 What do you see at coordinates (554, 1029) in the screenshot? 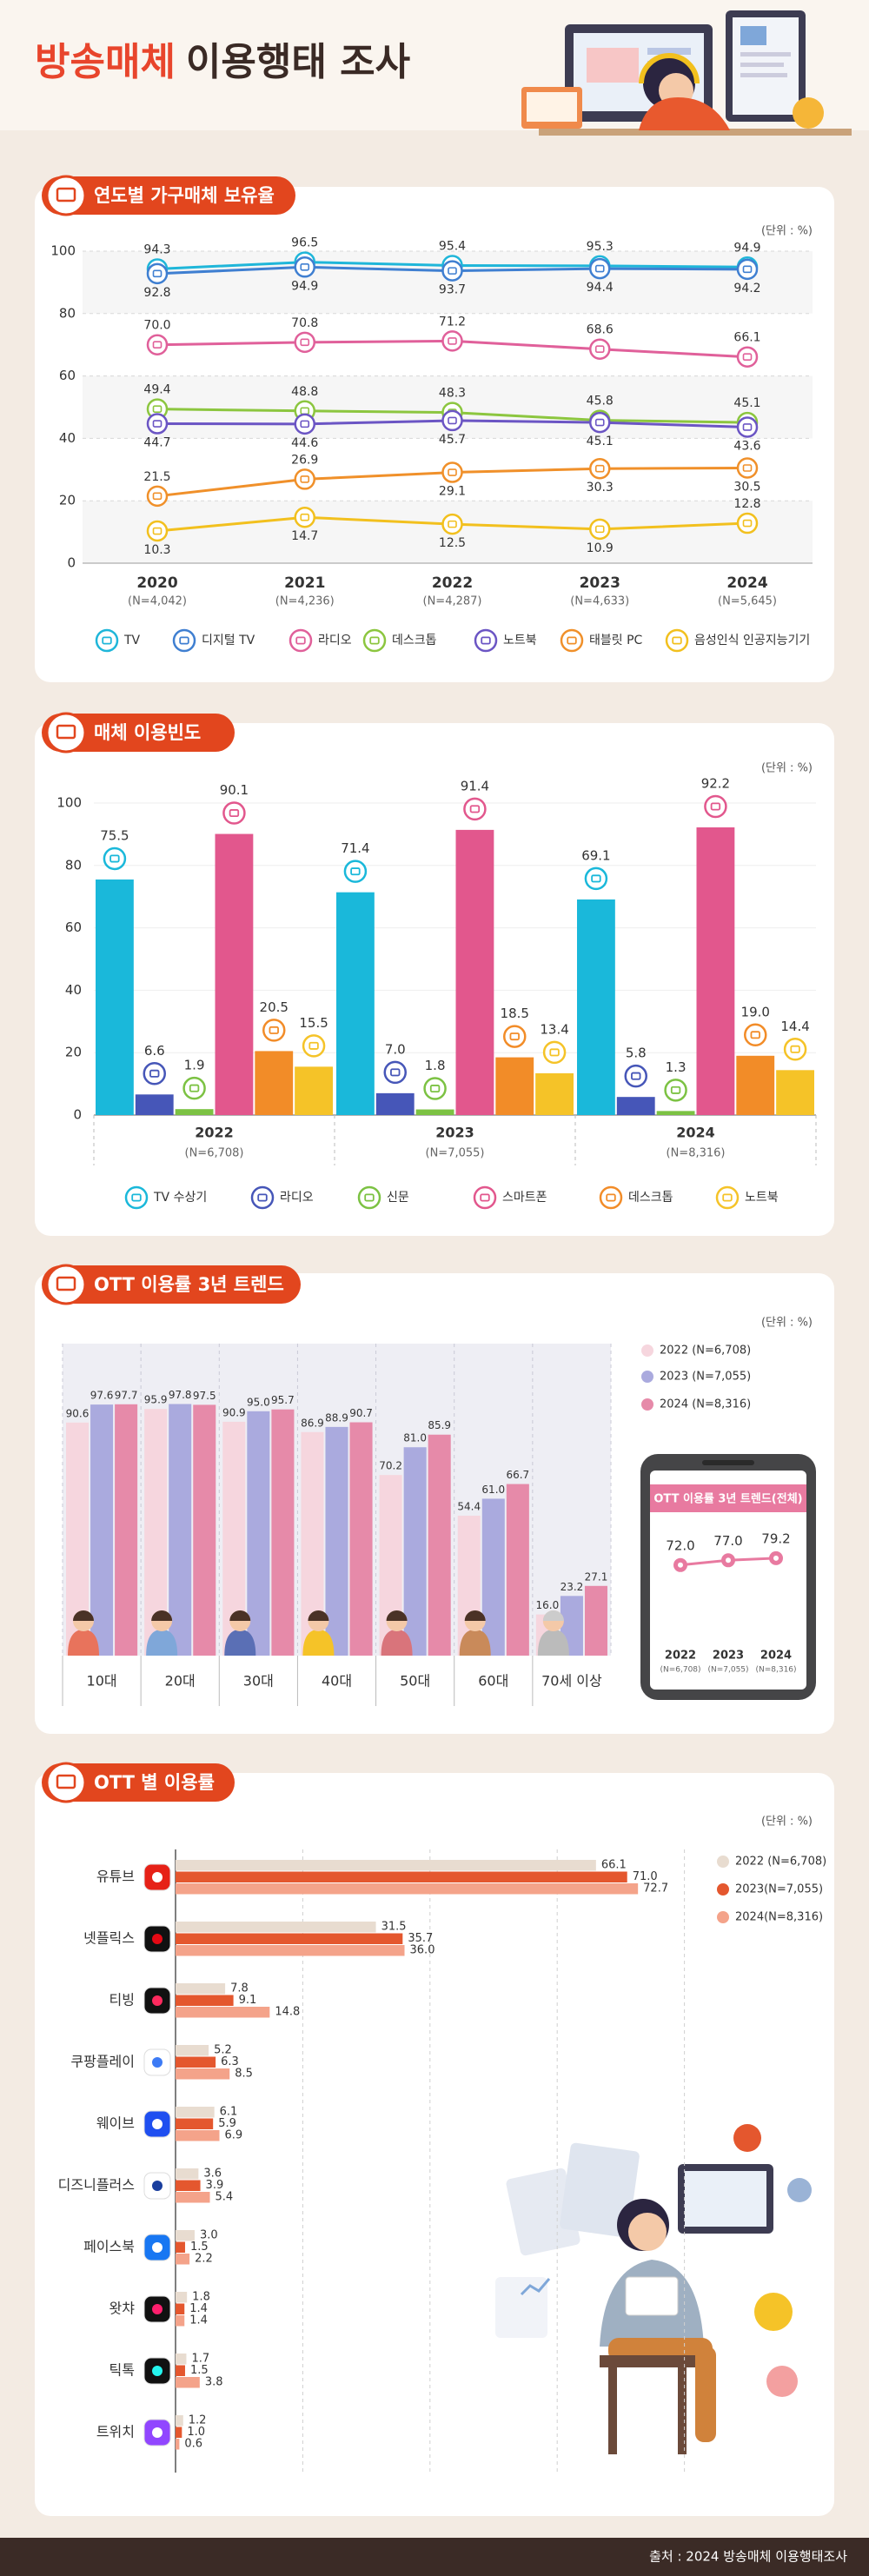
I see `data-label: 13.4` at bounding box center [554, 1029].